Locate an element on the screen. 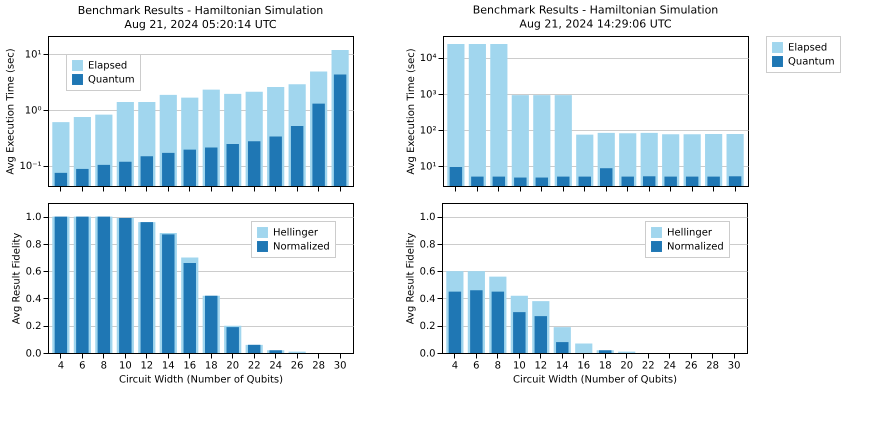  y-tick-label: 10⁻¹ is located at coordinates (30, 166).